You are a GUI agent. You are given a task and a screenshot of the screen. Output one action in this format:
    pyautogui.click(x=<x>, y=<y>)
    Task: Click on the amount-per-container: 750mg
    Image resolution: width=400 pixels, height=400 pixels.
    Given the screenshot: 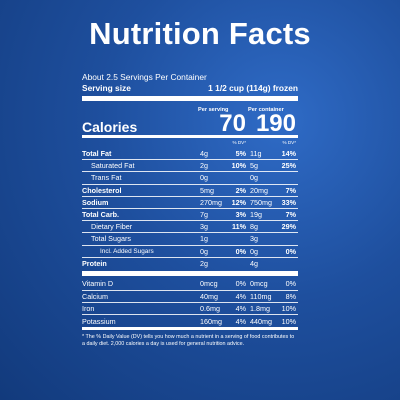 What is the action you would take?
    pyautogui.click(x=261, y=202)
    